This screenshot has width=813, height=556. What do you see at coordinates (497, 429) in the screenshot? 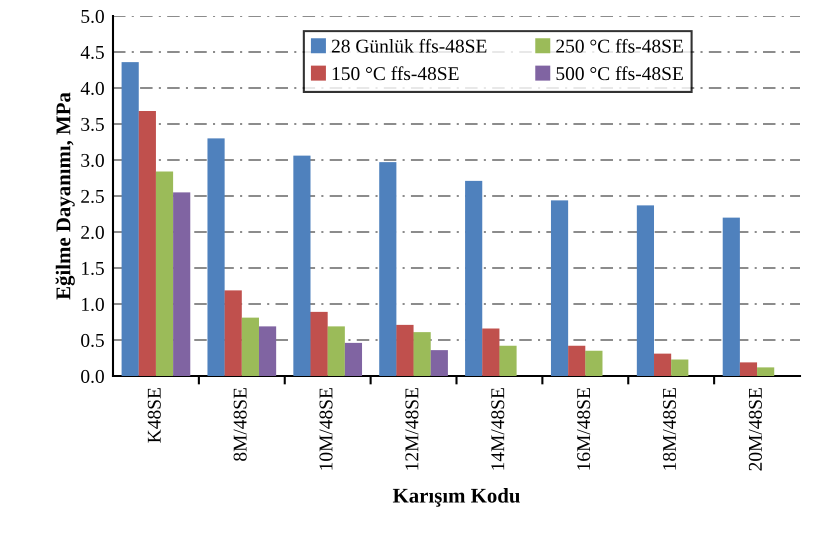
I see `x-tick-label: 14M/48SE` at bounding box center [497, 429].